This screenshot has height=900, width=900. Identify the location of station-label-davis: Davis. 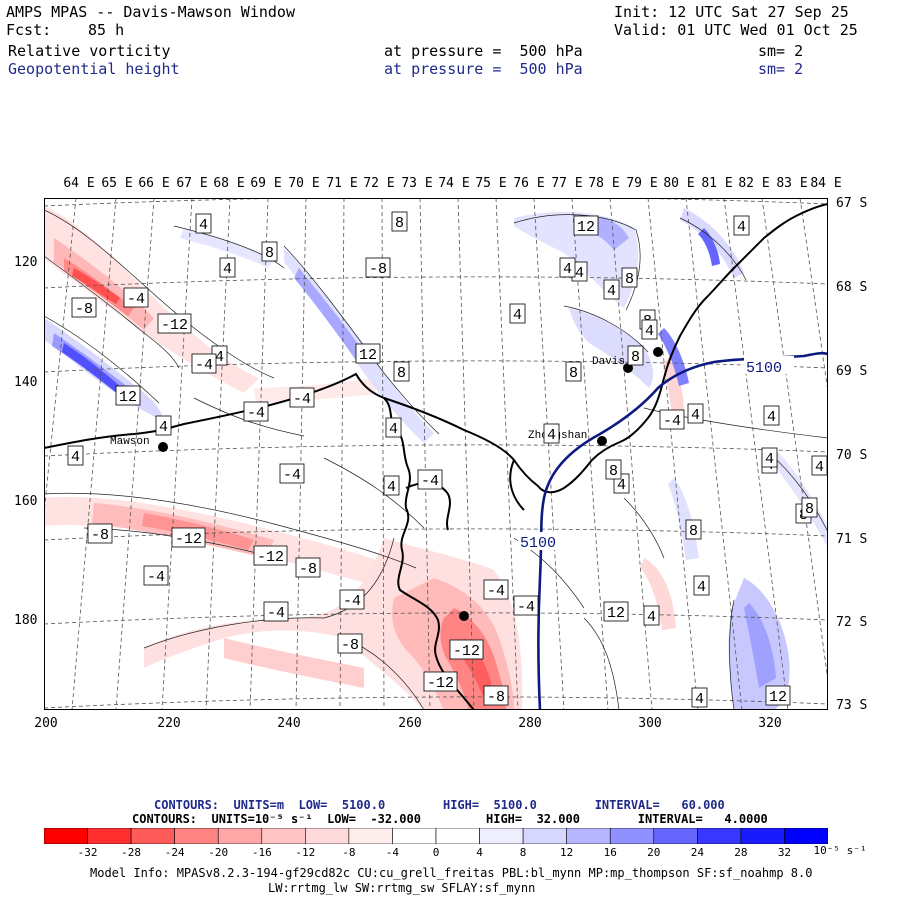
(608, 362).